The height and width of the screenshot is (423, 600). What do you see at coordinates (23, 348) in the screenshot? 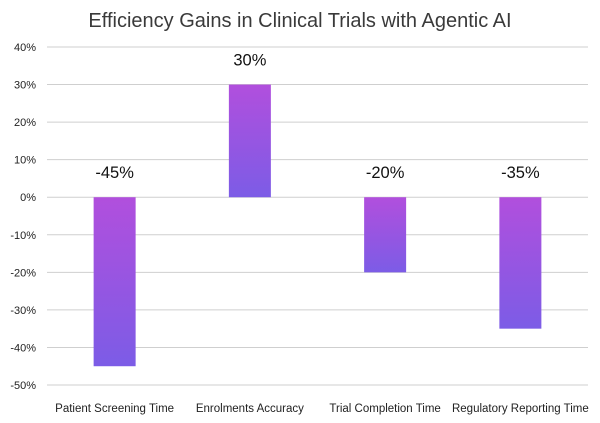
I see `y-tick-label: -40%` at bounding box center [23, 348].